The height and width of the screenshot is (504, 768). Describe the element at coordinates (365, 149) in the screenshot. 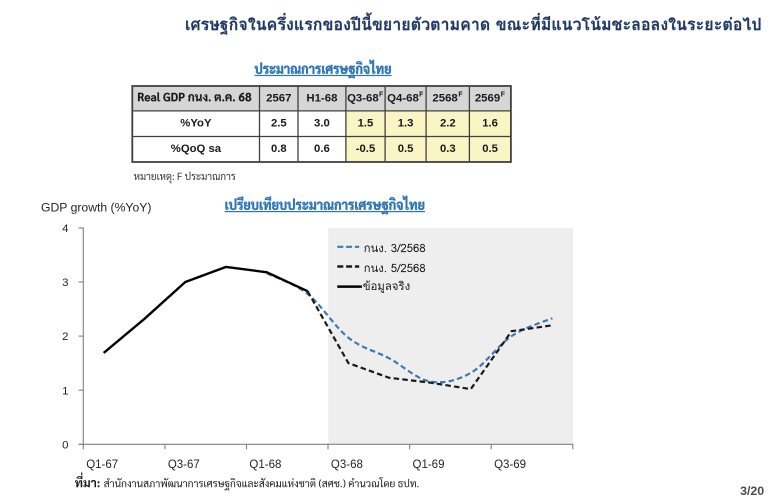

I see `svg-text: -0.5` at that location.